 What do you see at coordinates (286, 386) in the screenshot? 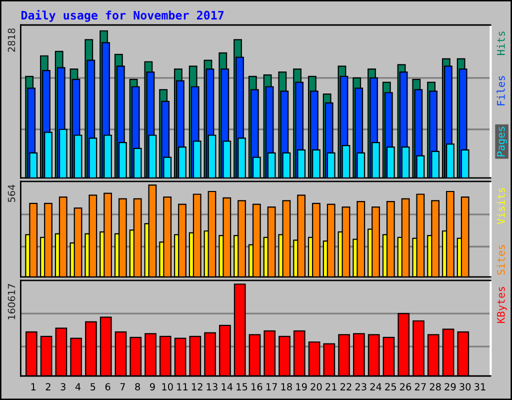
I see `x-tick-label: 18` at bounding box center [286, 386].